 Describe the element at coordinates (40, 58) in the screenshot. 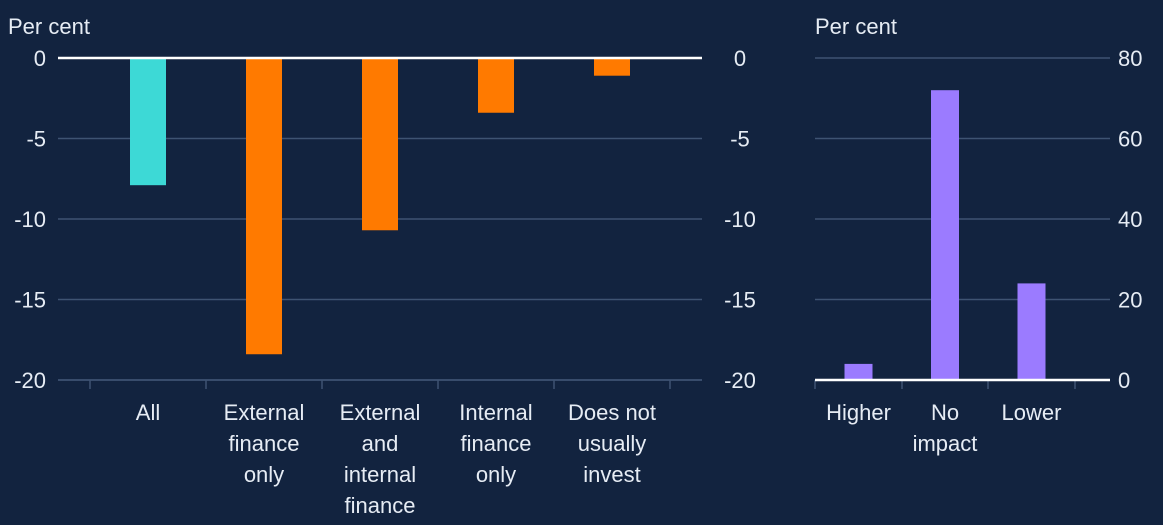

I see `left-ytick-label: 0` at that location.